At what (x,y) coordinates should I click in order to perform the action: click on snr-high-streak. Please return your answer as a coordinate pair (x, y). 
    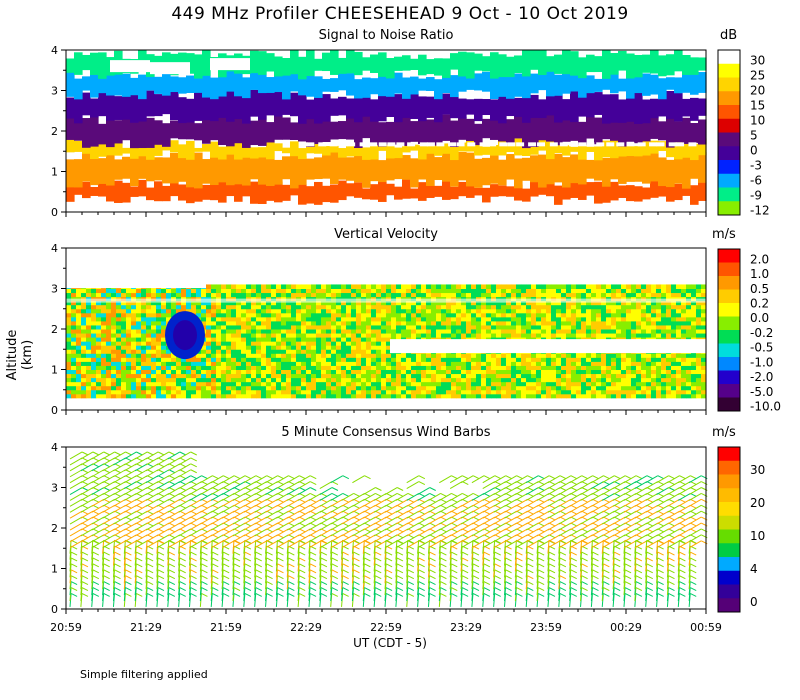
    Looking at the image, I should click on (351, 144).